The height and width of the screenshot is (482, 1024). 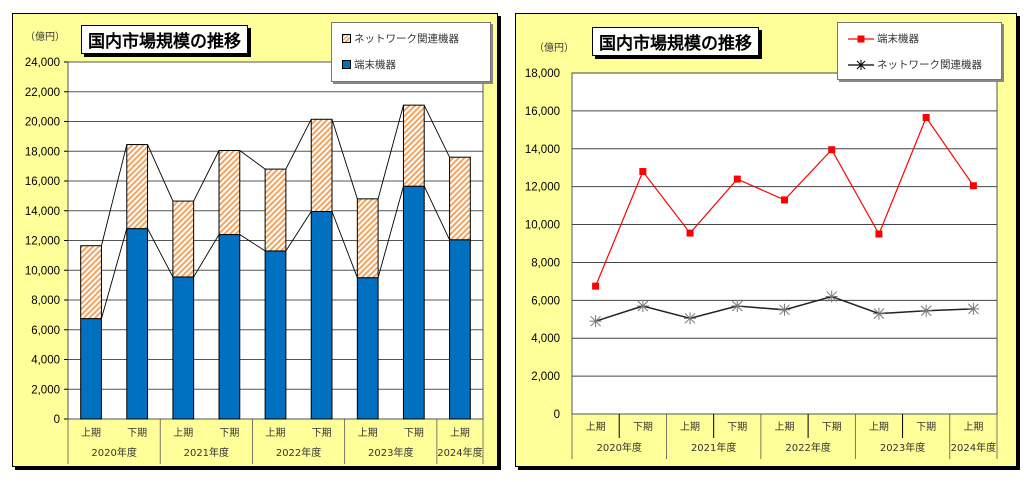 What do you see at coordinates (298, 452) in the screenshot?
I see `x-year-label: 2022年度` at bounding box center [298, 452].